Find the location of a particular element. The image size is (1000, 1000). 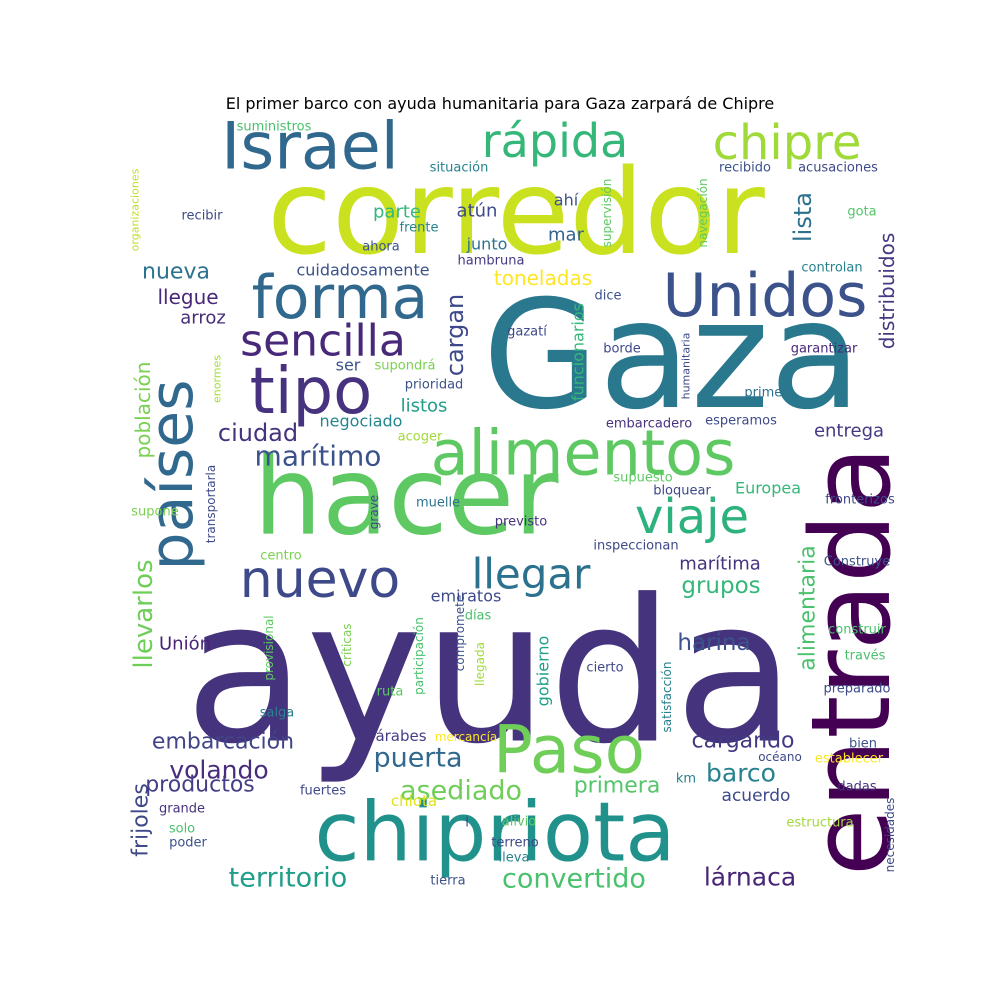

word-ser: ser is located at coordinates (348, 365).